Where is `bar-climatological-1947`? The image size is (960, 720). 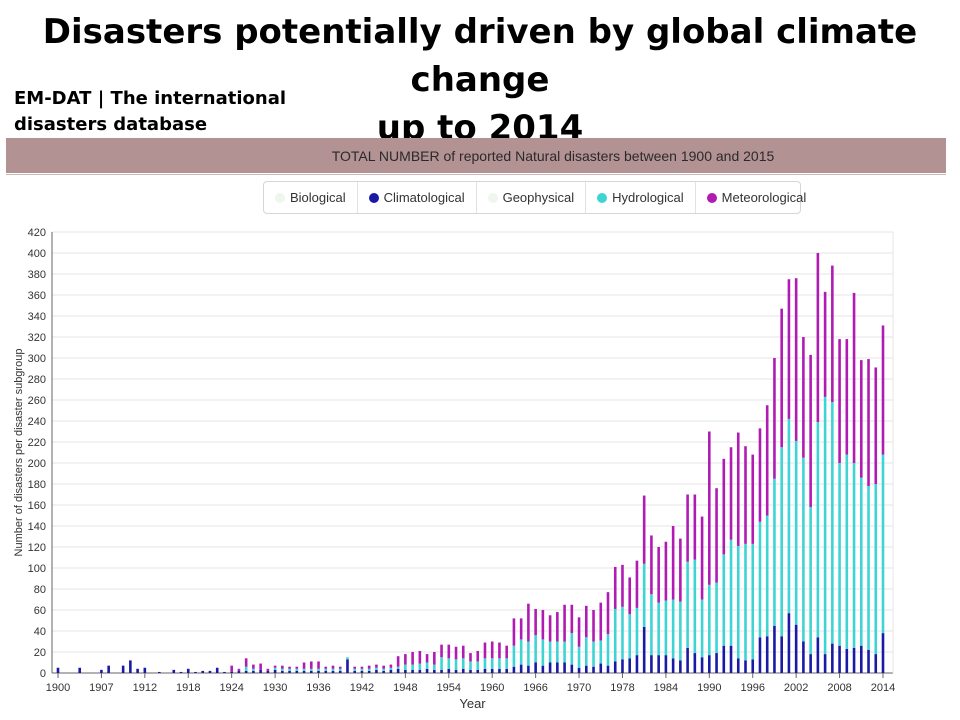 bar-climatological-1947 is located at coordinates (398, 670).